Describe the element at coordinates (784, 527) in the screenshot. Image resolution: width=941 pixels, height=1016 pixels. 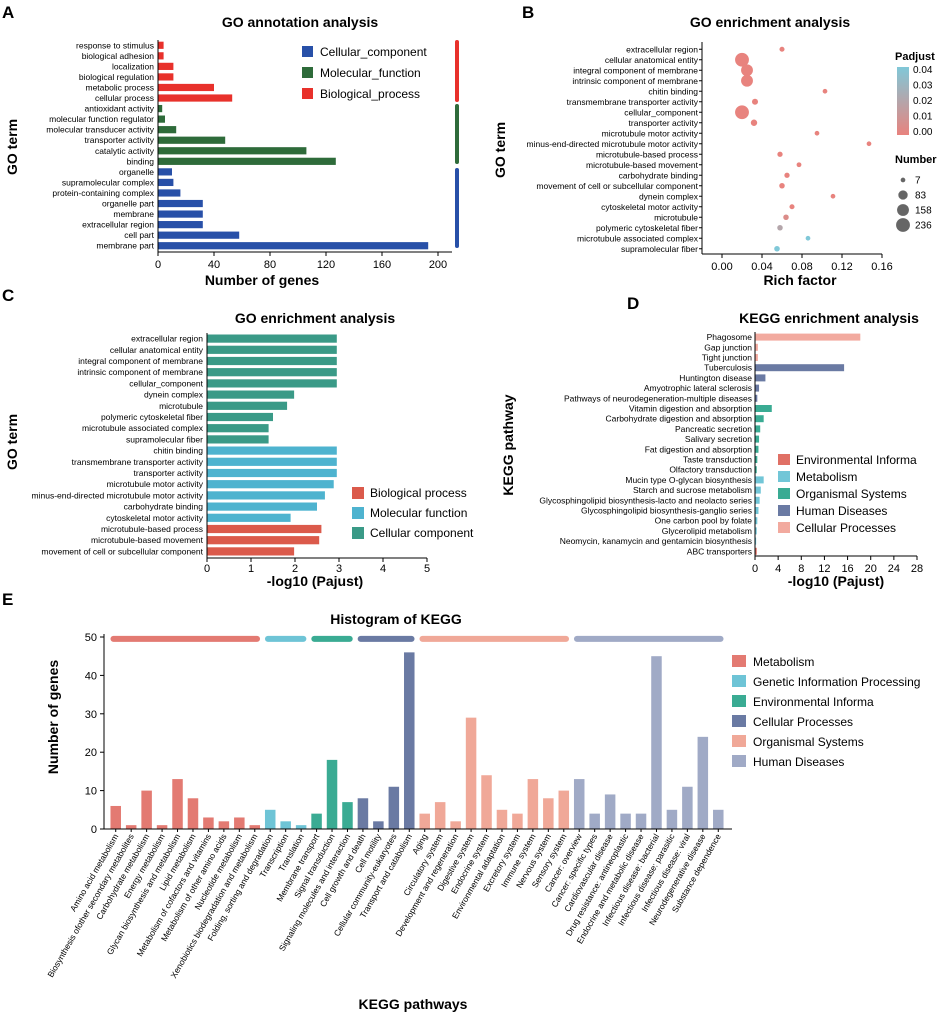
I see `legend-d-swatch-cel` at that location.